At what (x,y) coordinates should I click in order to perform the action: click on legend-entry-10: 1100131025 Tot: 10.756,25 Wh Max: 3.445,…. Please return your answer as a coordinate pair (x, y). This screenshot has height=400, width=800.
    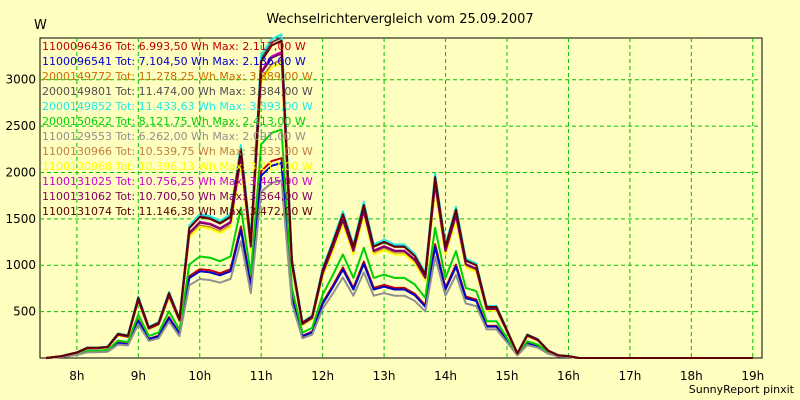
    Looking at the image, I should click on (177, 181).